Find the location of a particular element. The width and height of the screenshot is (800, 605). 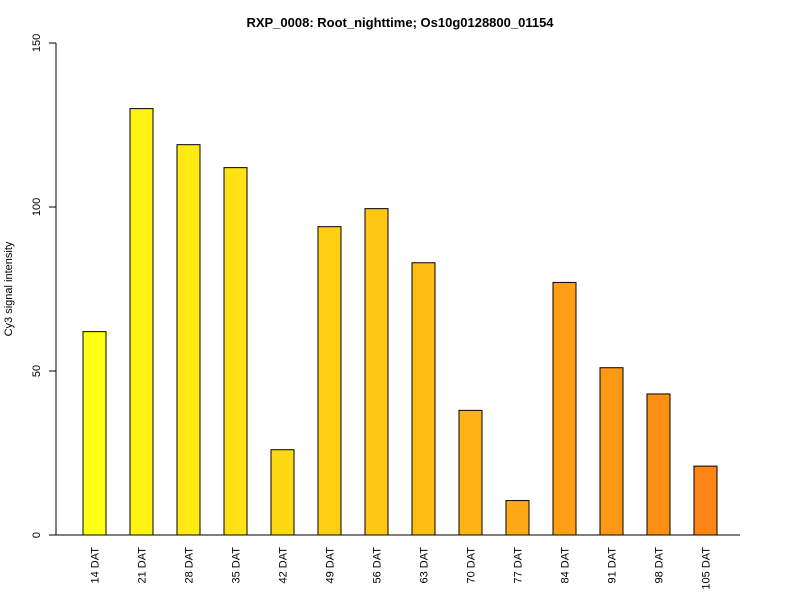

x-tick-label: 63 DAT is located at coordinates (425, 565).